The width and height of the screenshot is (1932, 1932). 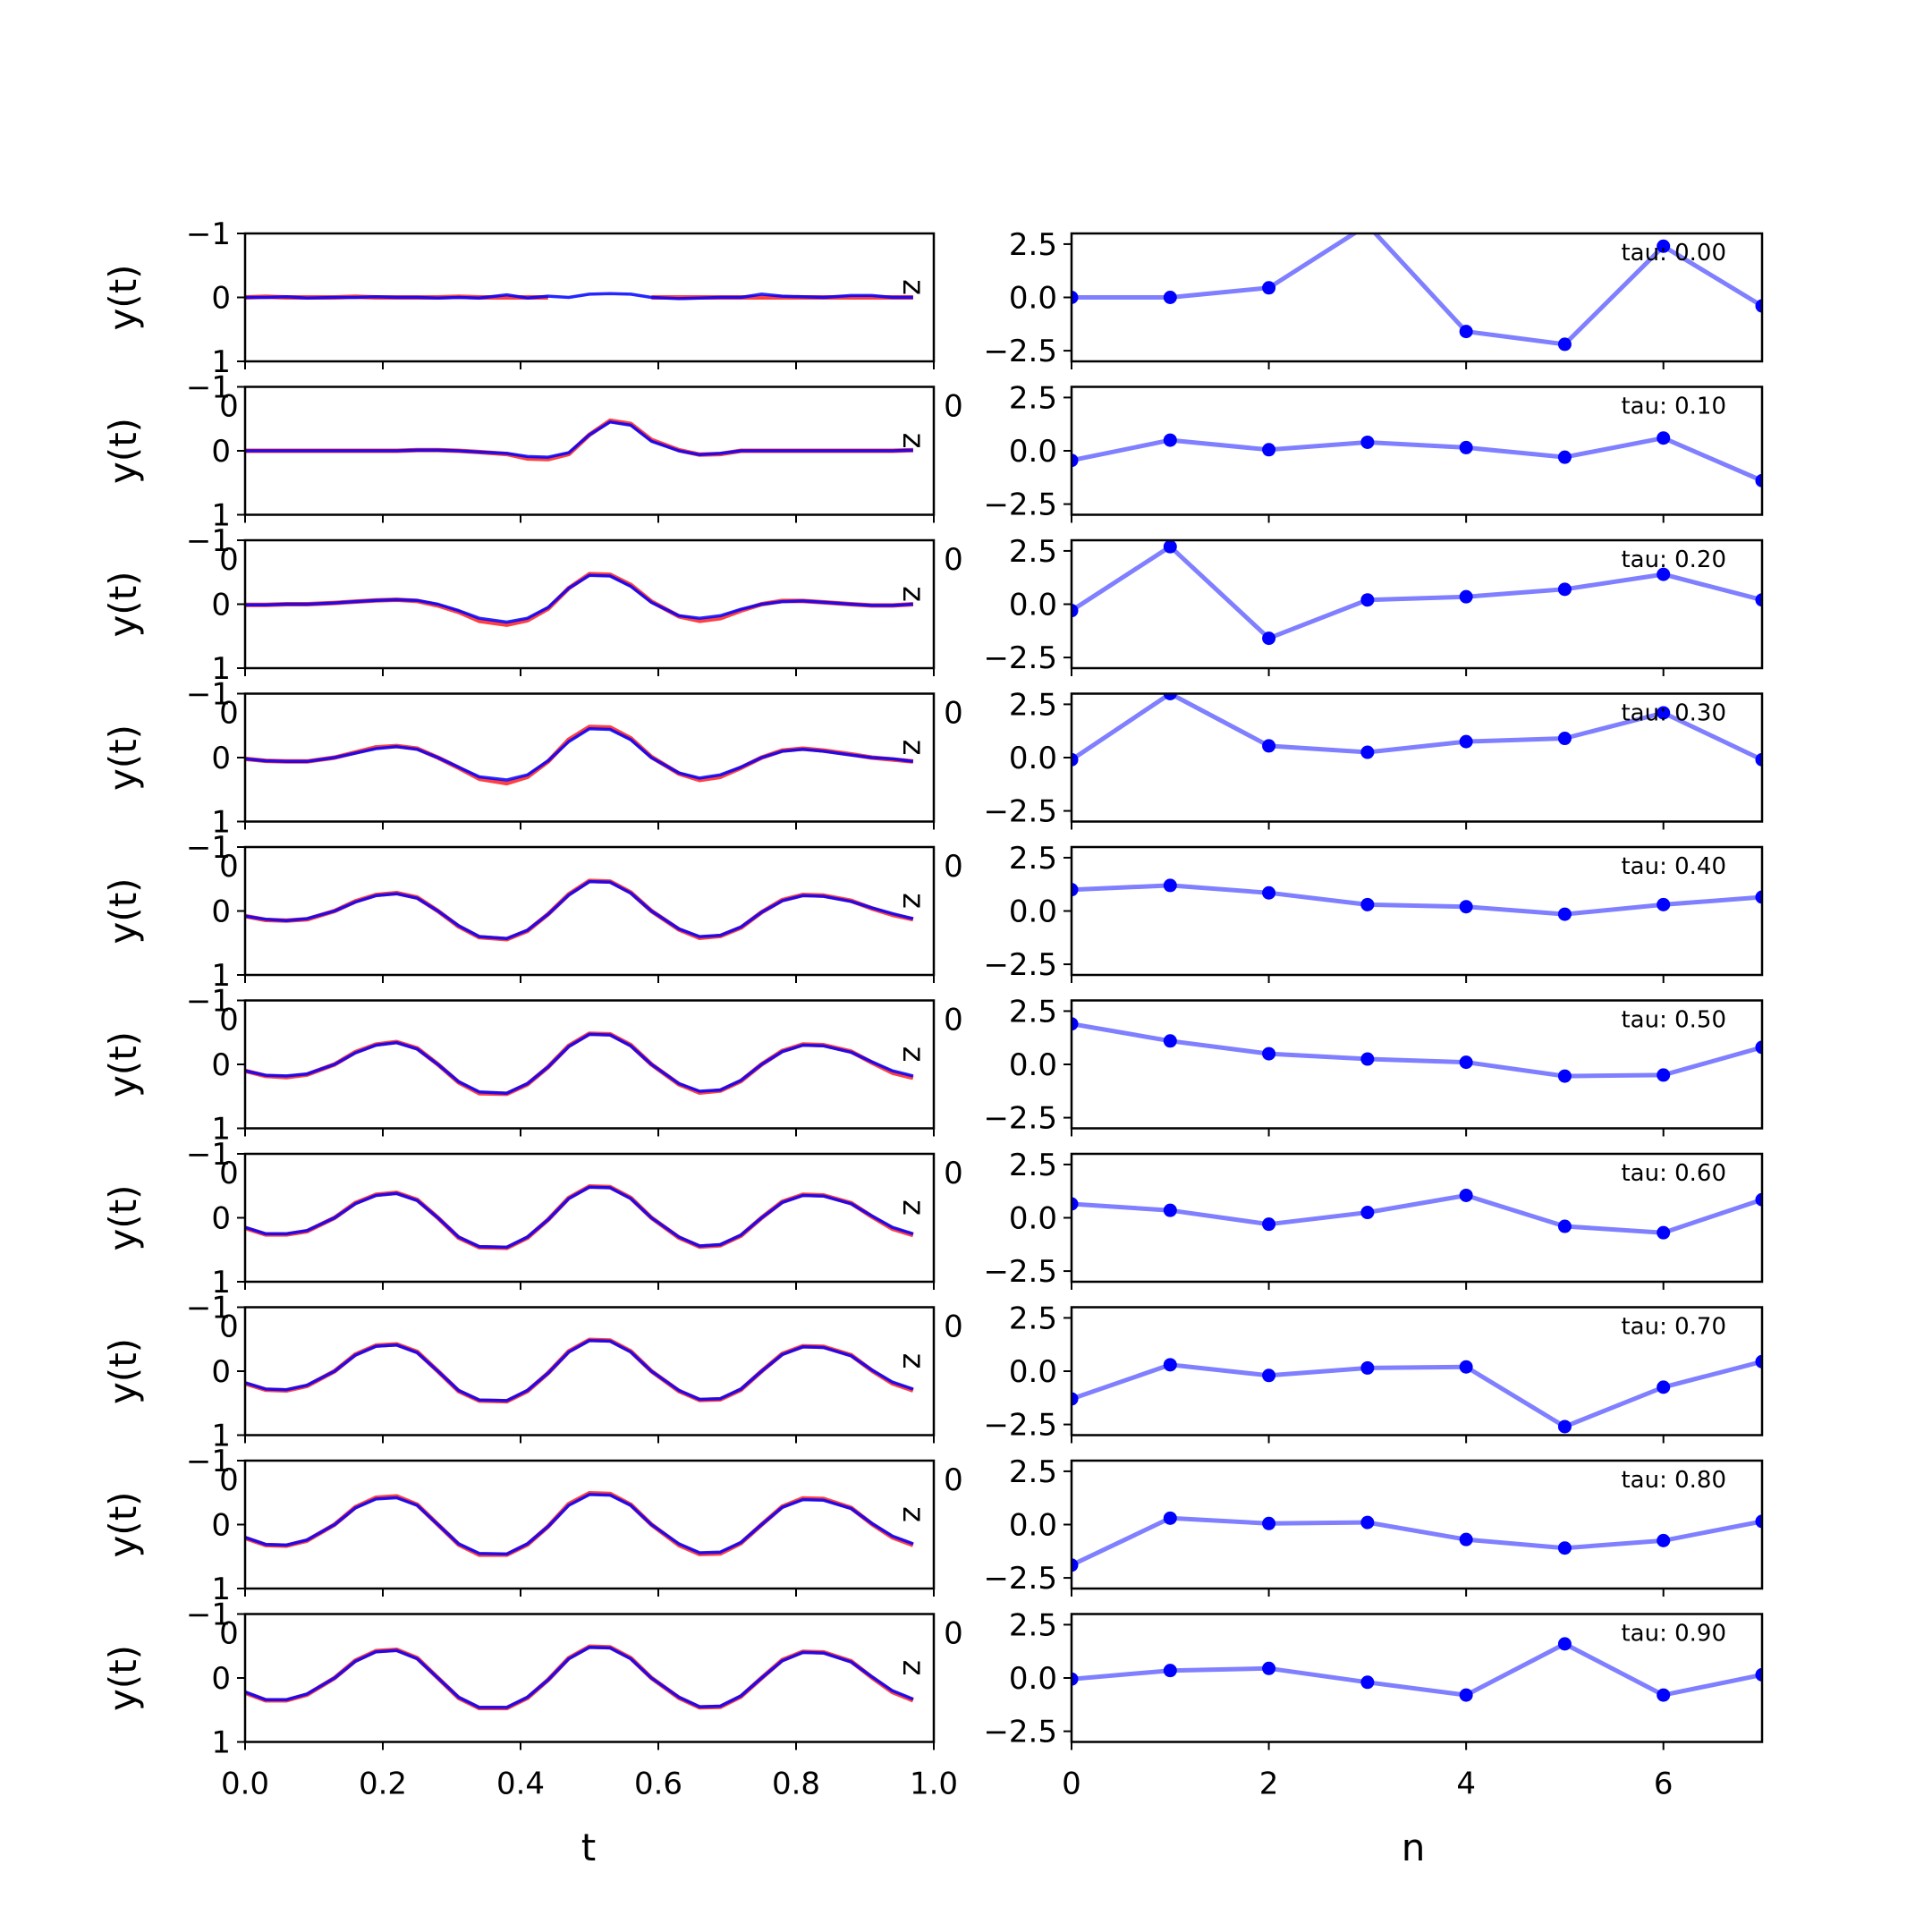 I want to click on right-subplot-3: 2.5 0.0 −2.5 tau: 0.30, so click(x=1373, y=758).